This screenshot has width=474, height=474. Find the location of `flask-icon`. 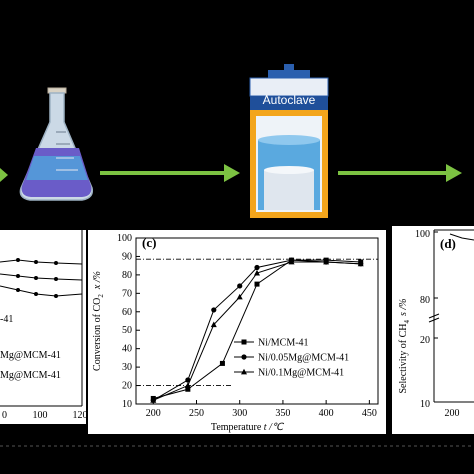

flask-icon is located at coordinates (56, 144).